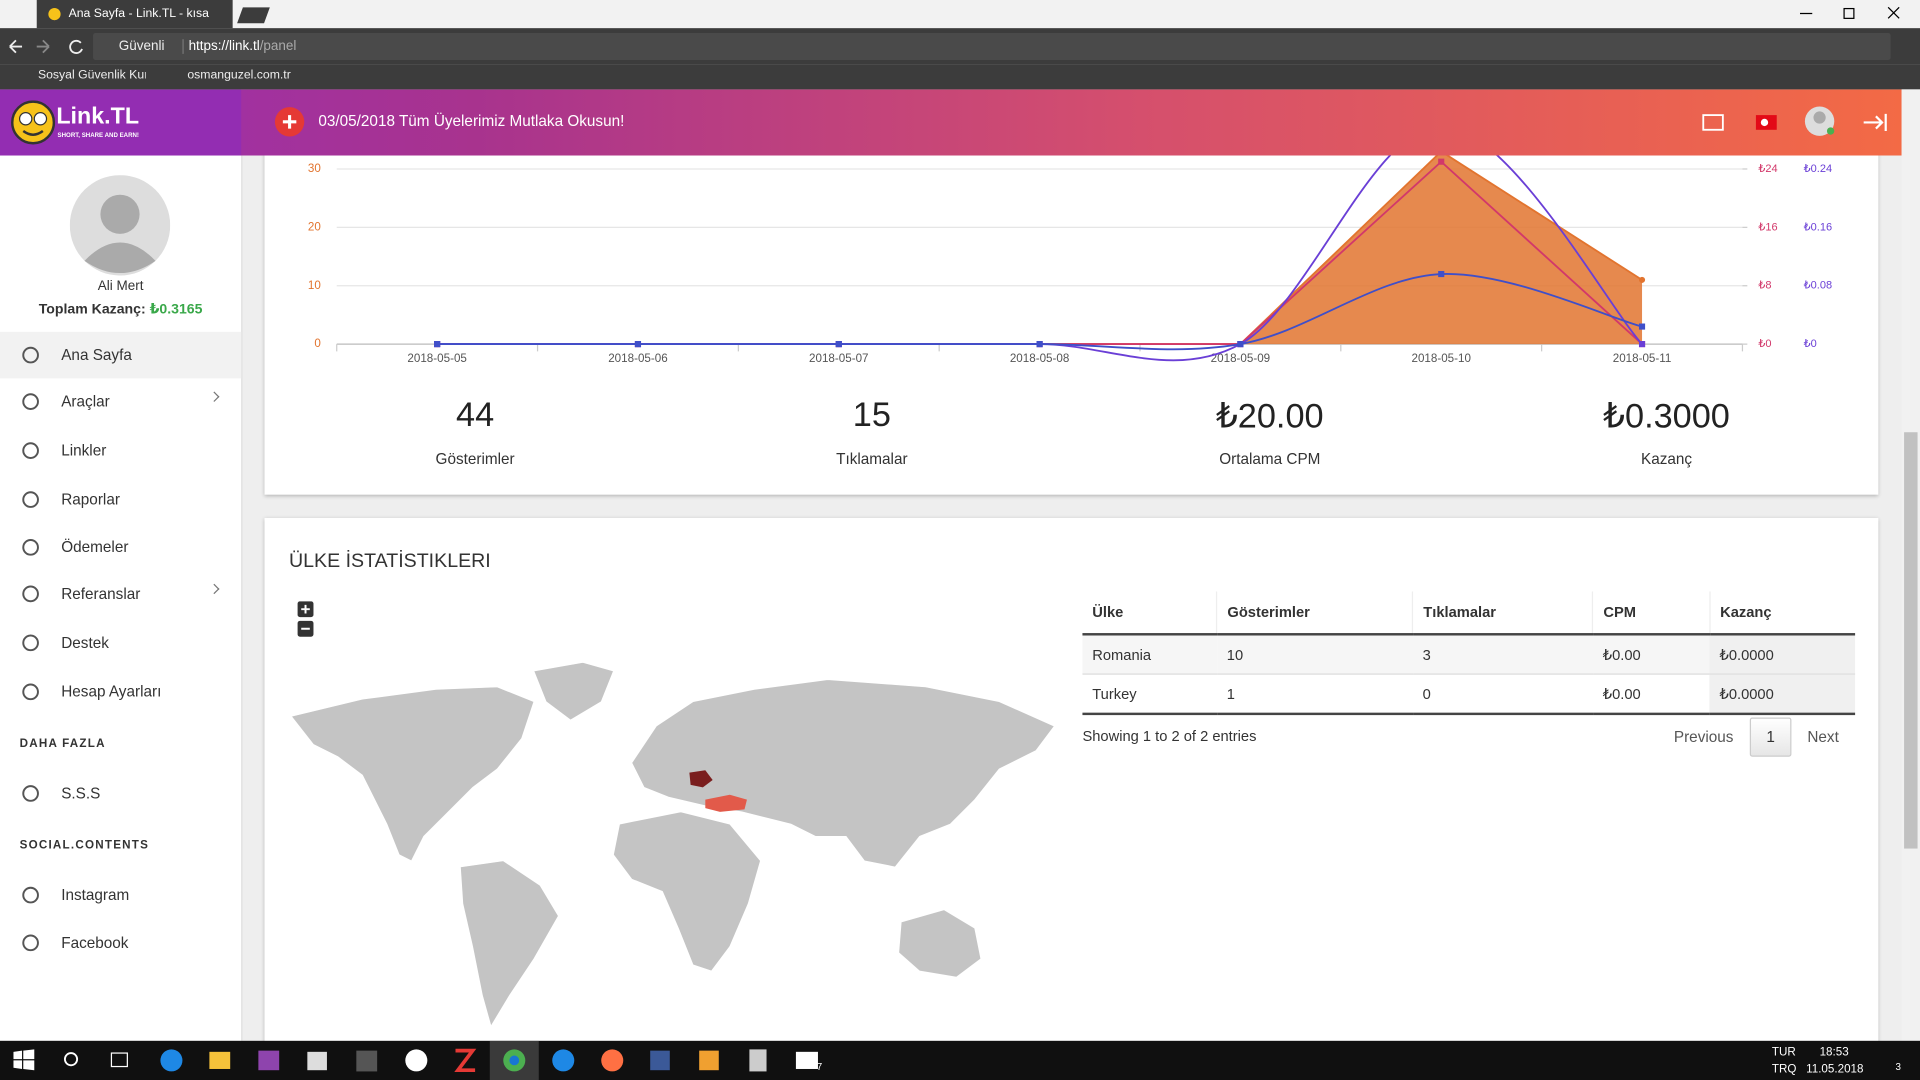  I want to click on secure-label: Güvenli, so click(141, 46).